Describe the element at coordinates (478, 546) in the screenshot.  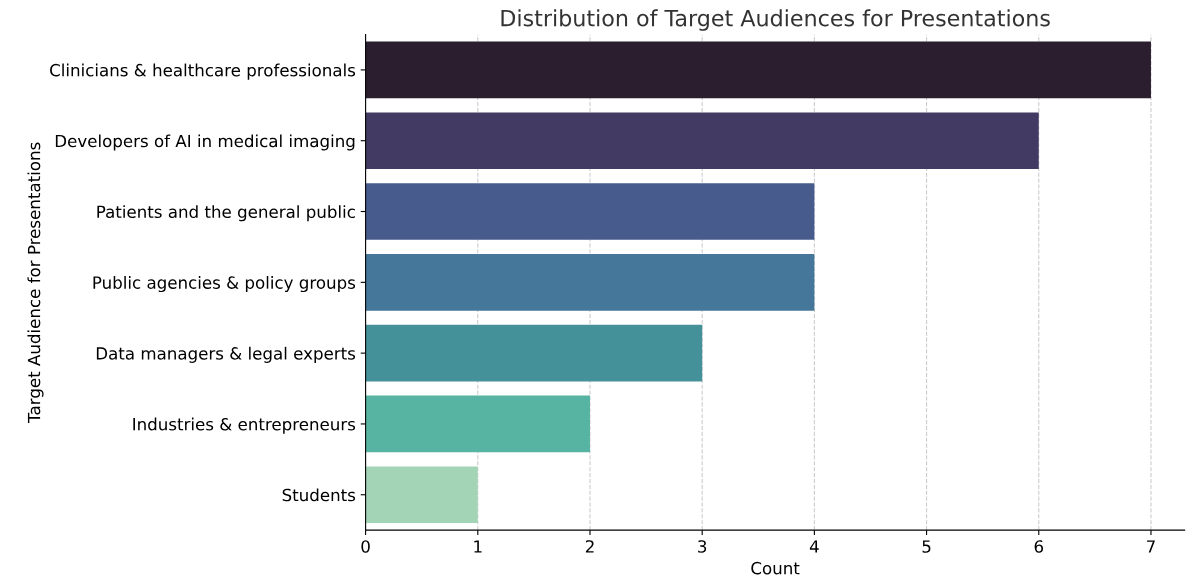
I see `x-tick-label: 1` at that location.